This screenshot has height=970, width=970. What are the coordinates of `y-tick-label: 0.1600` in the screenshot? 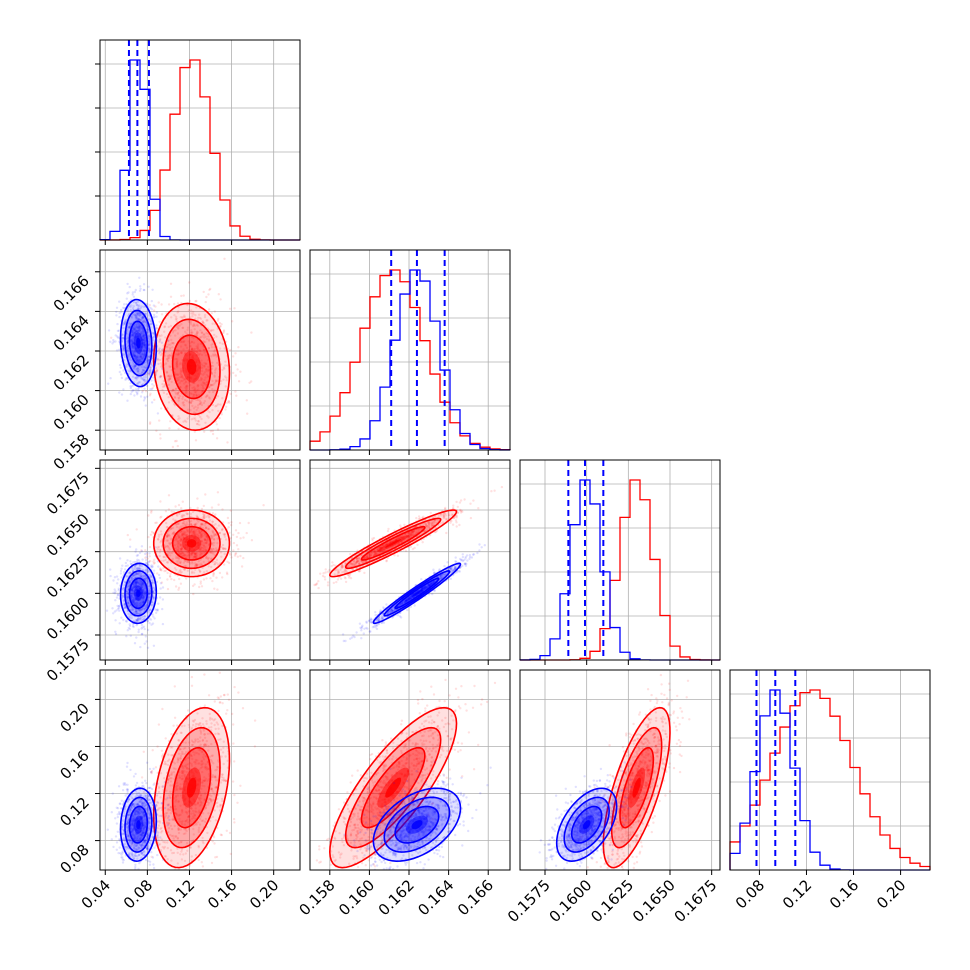 It's located at (68, 618).